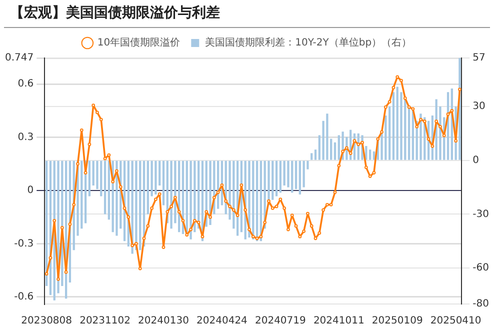  Describe the element at coordinates (481, 214) in the screenshot. I see `y2-tick-label: -30` at that location.